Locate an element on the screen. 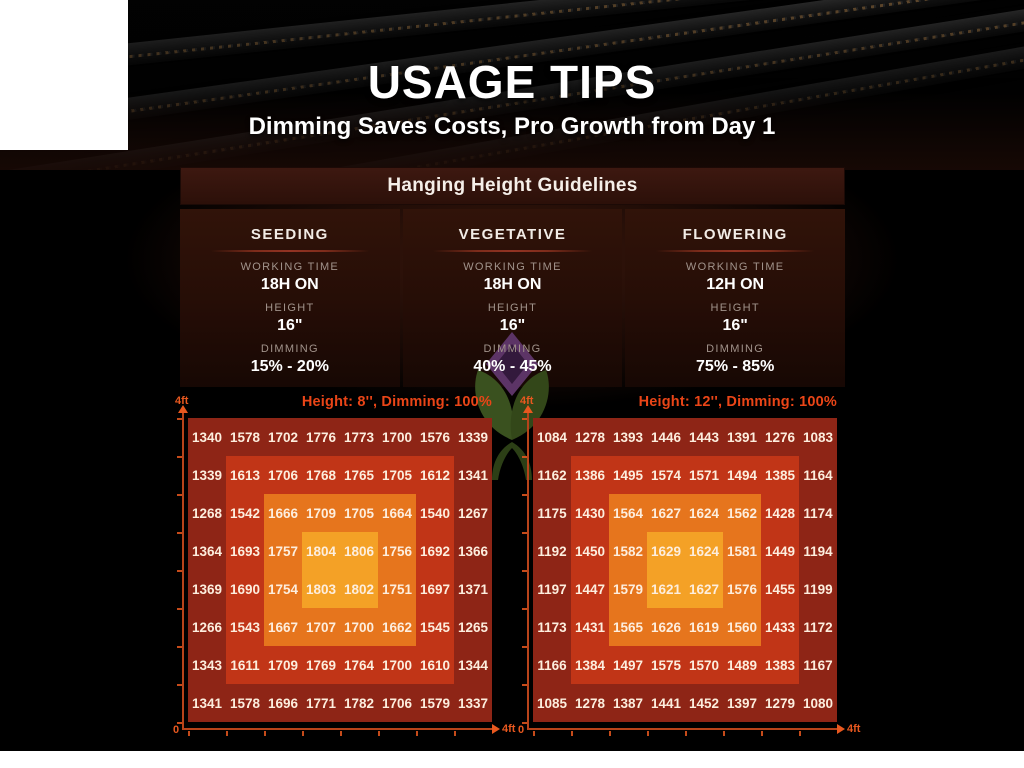 The height and width of the screenshot is (768, 1024). heatmap-cell: 1706 is located at coordinates (397, 703).